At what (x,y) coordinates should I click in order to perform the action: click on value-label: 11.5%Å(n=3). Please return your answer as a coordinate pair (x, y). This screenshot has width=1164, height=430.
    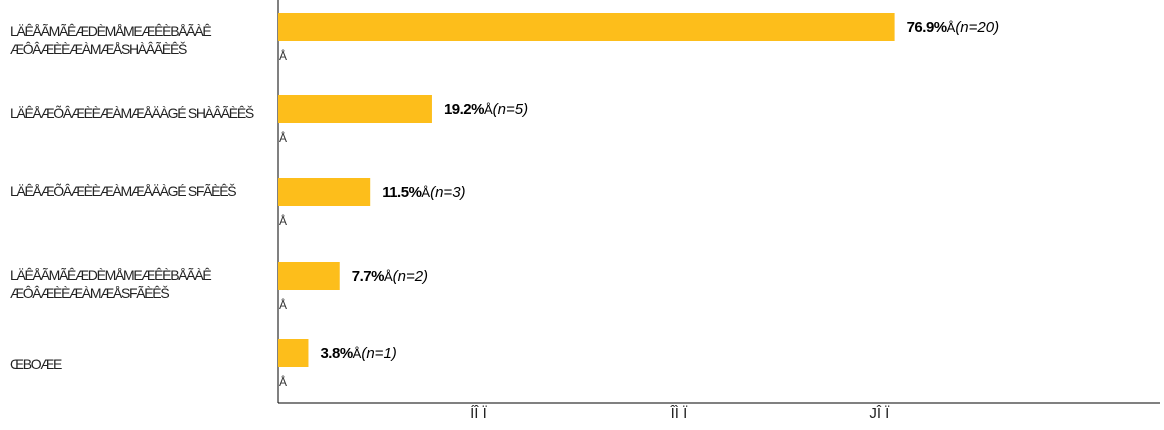
    Looking at the image, I should click on (423, 192).